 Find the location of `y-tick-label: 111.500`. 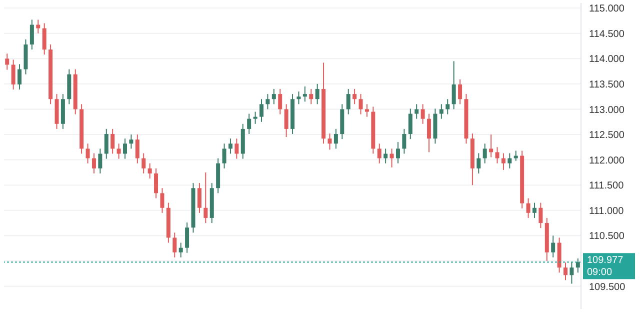

y-tick-label: 111.500 is located at coordinates (606, 186).